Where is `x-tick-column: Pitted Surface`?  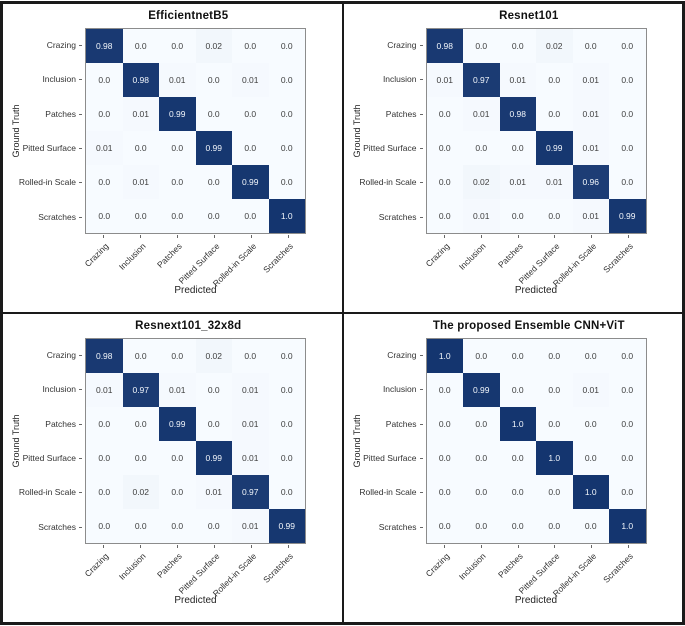
x-tick-column: Pitted Surface is located at coordinates (545, 571).